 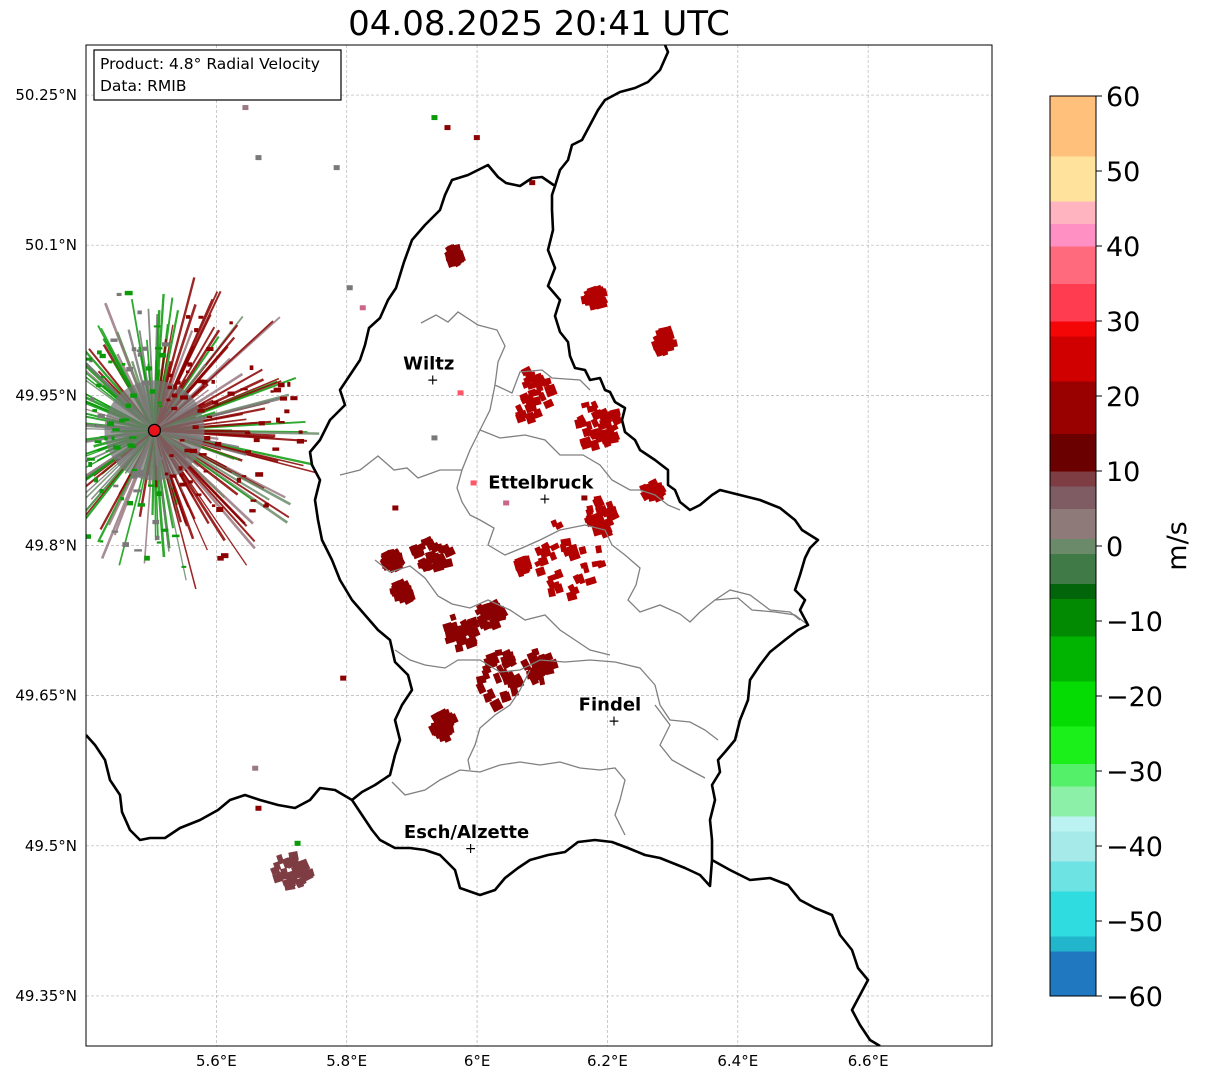 What do you see at coordinates (1134, 922) in the screenshot?
I see `colorbar-tick-label: −50` at bounding box center [1134, 922].